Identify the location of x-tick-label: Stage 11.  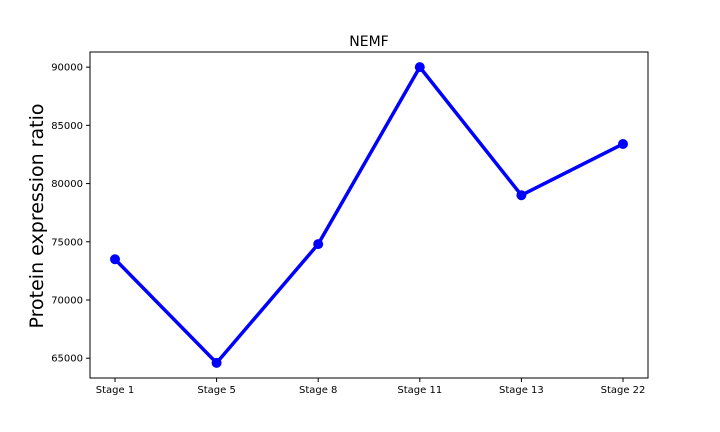
(419, 390).